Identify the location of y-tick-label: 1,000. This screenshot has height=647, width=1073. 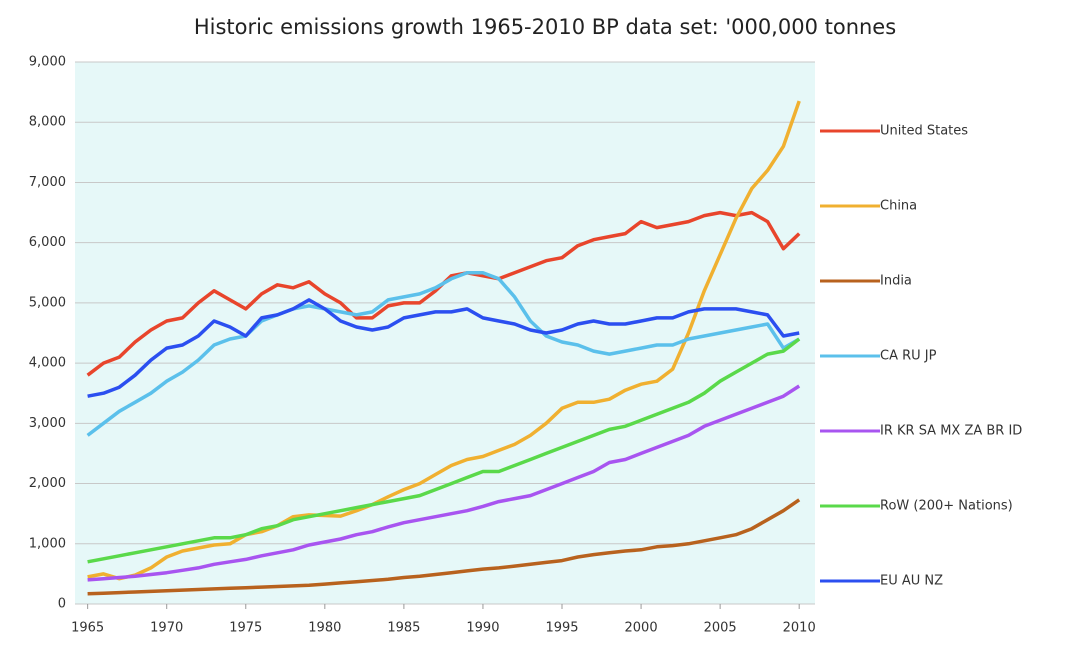
(47, 543).